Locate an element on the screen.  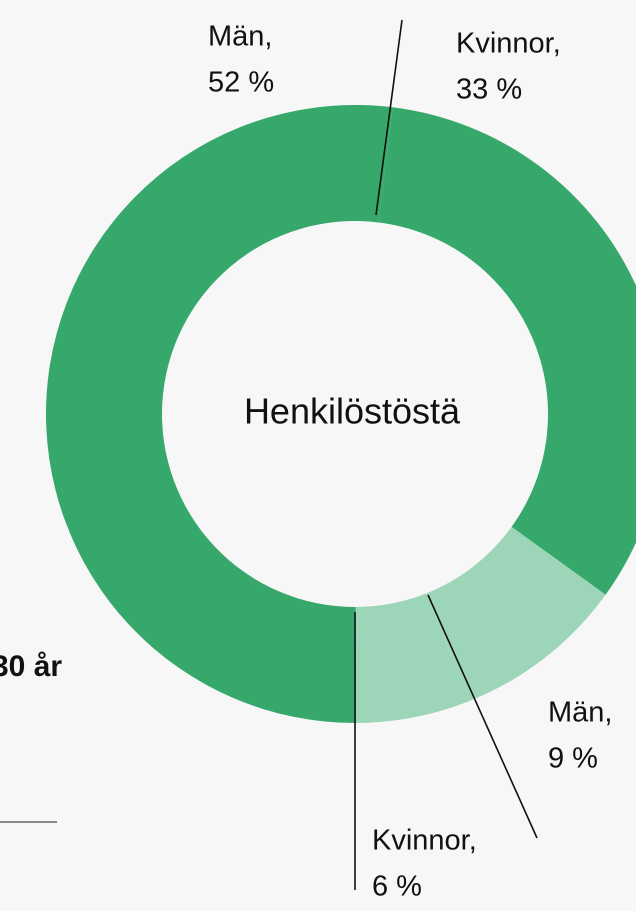
center-label: Henkilöstöstä is located at coordinates (352, 411).